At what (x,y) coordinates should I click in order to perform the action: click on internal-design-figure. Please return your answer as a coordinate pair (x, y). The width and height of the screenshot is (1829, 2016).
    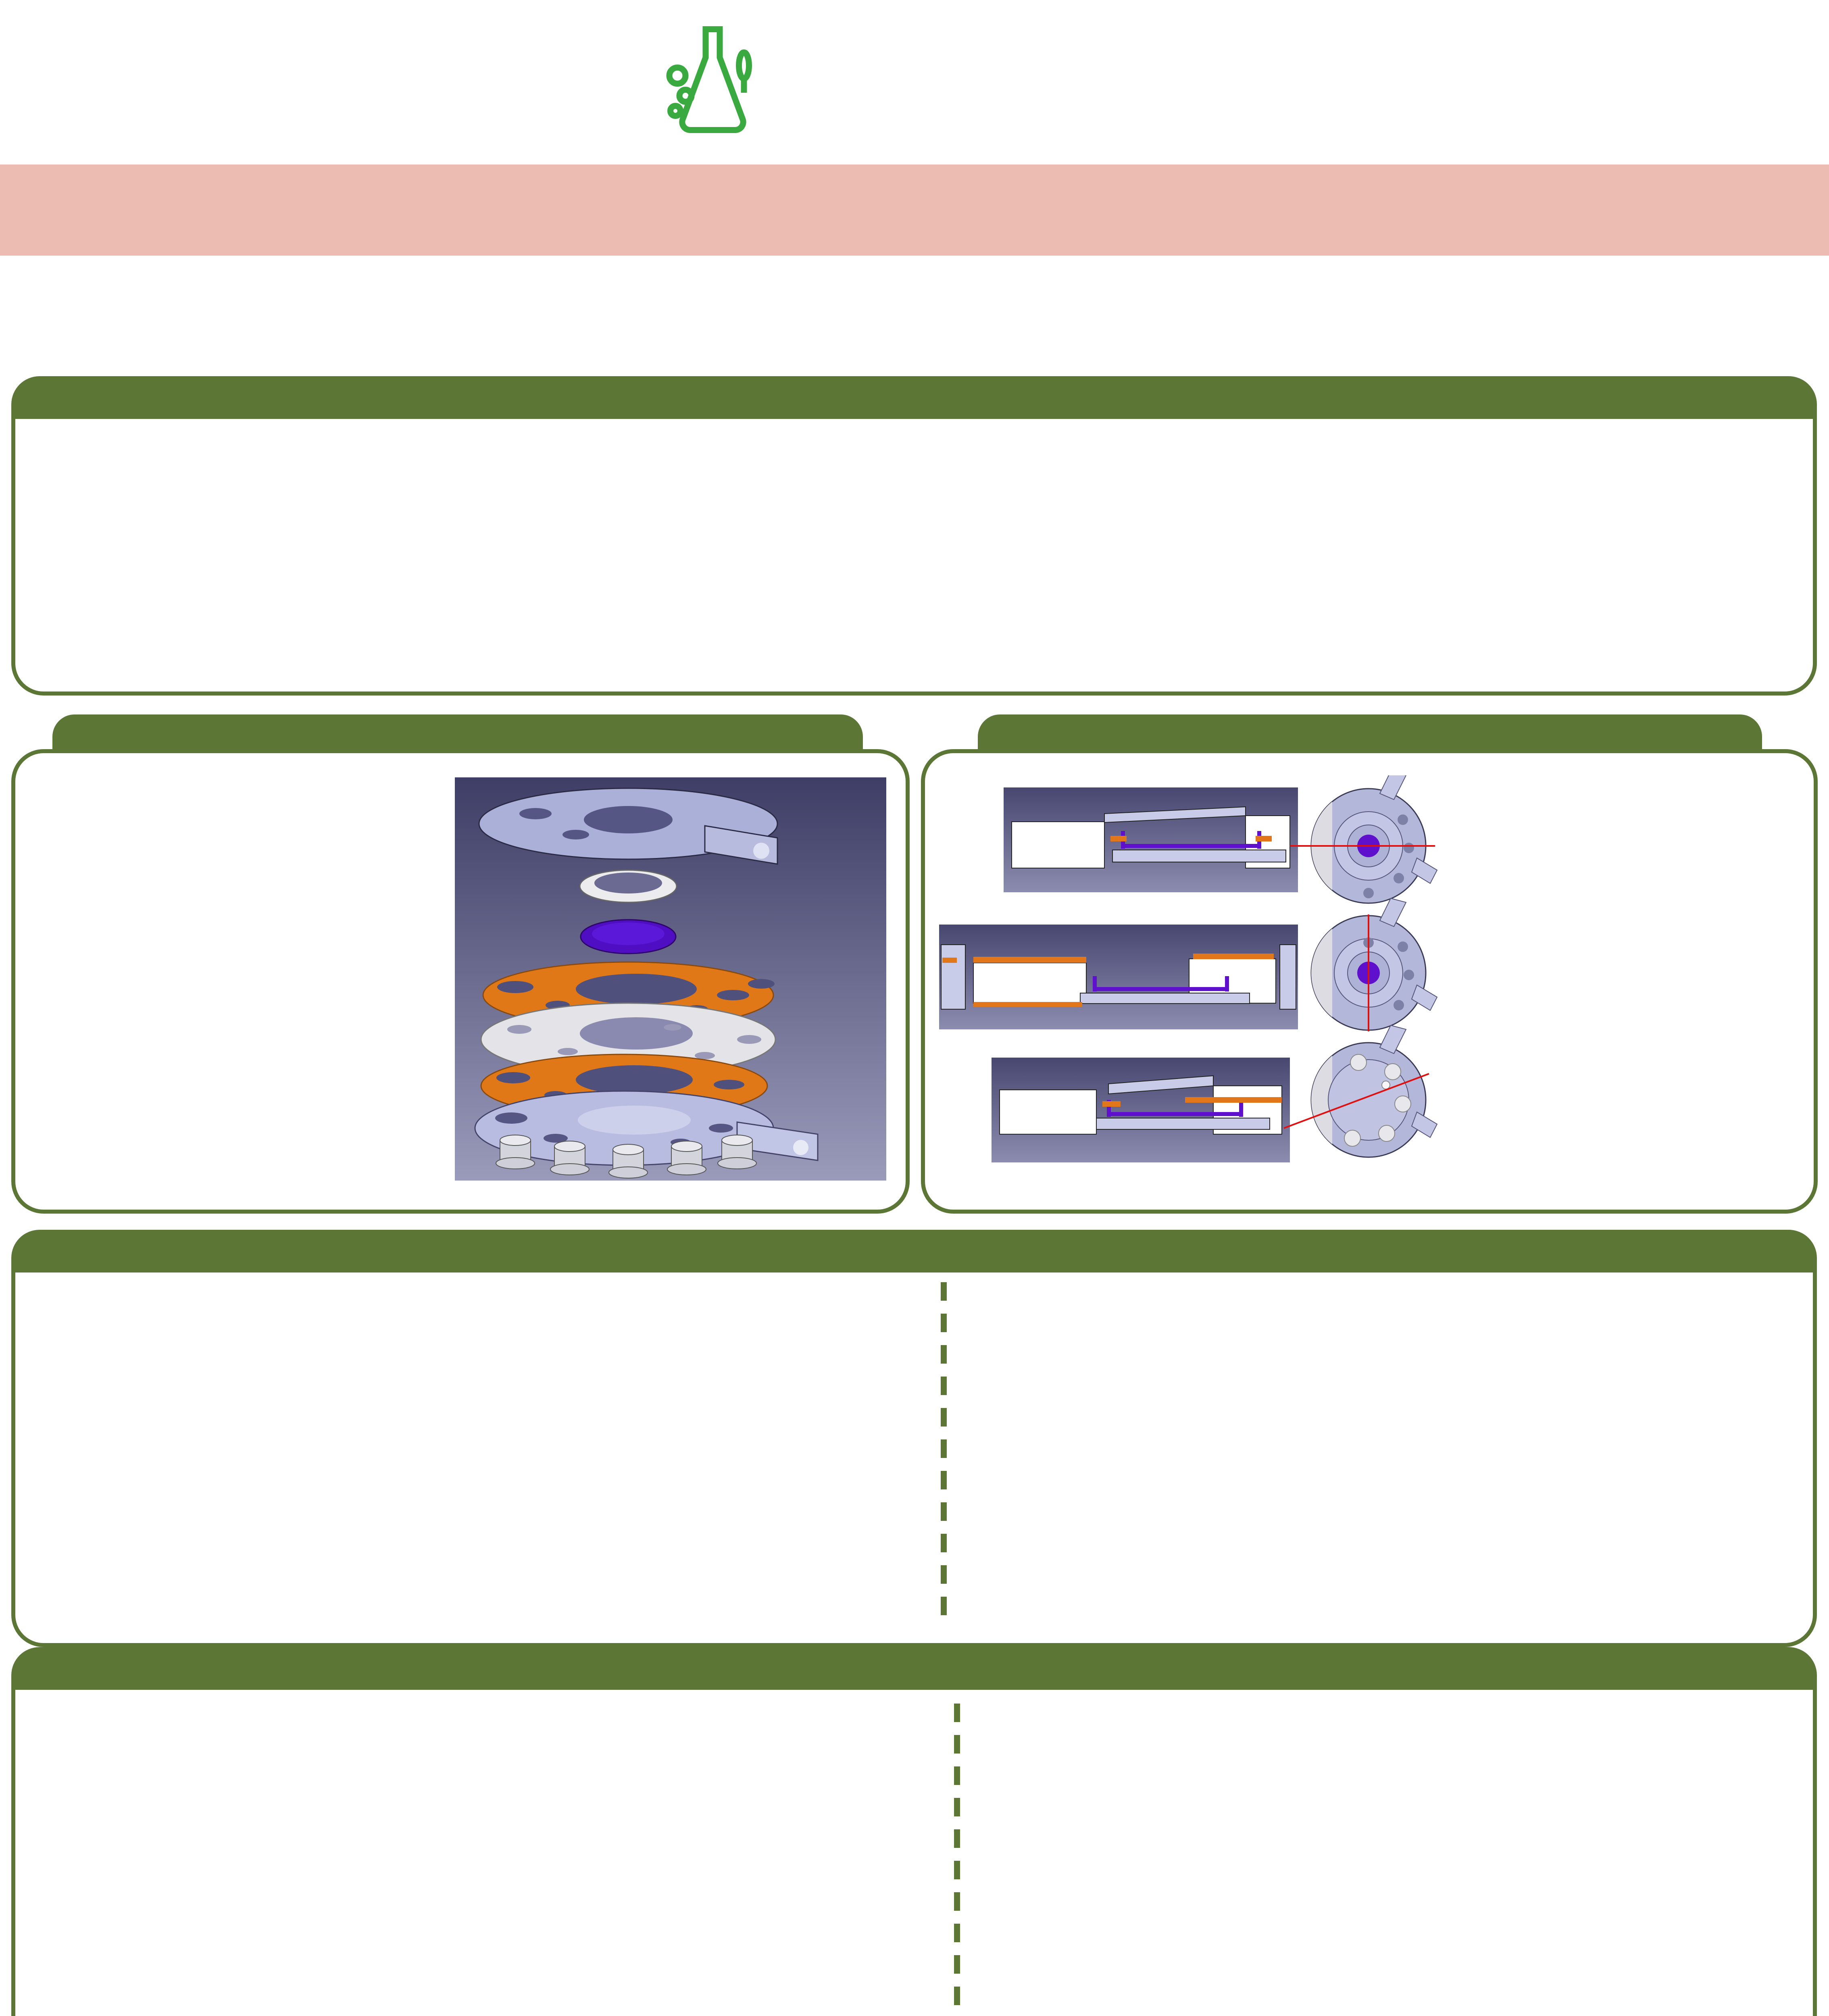
    Looking at the image, I should click on (1188, 968).